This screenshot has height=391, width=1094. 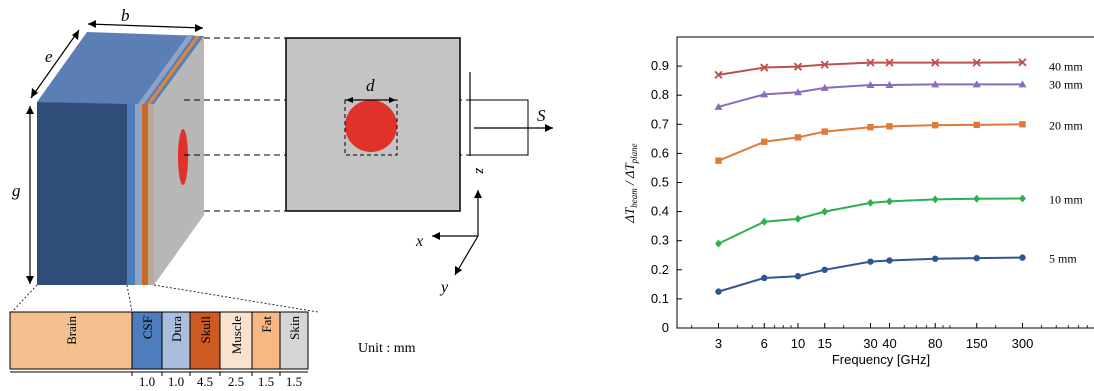 I want to click on y-tick-label: 0.6, so click(x=660, y=152).